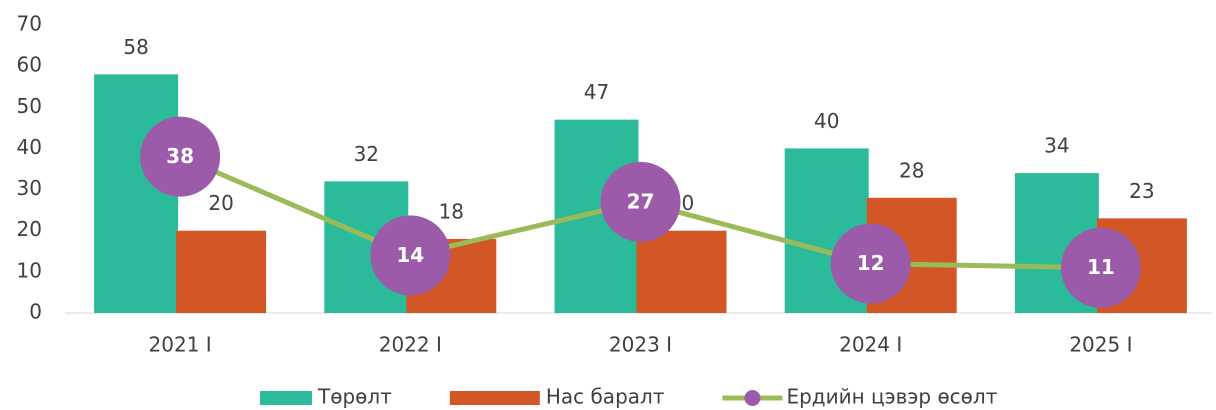  What do you see at coordinates (29, 106) in the screenshot?
I see `y-tick-label: 50` at bounding box center [29, 106].